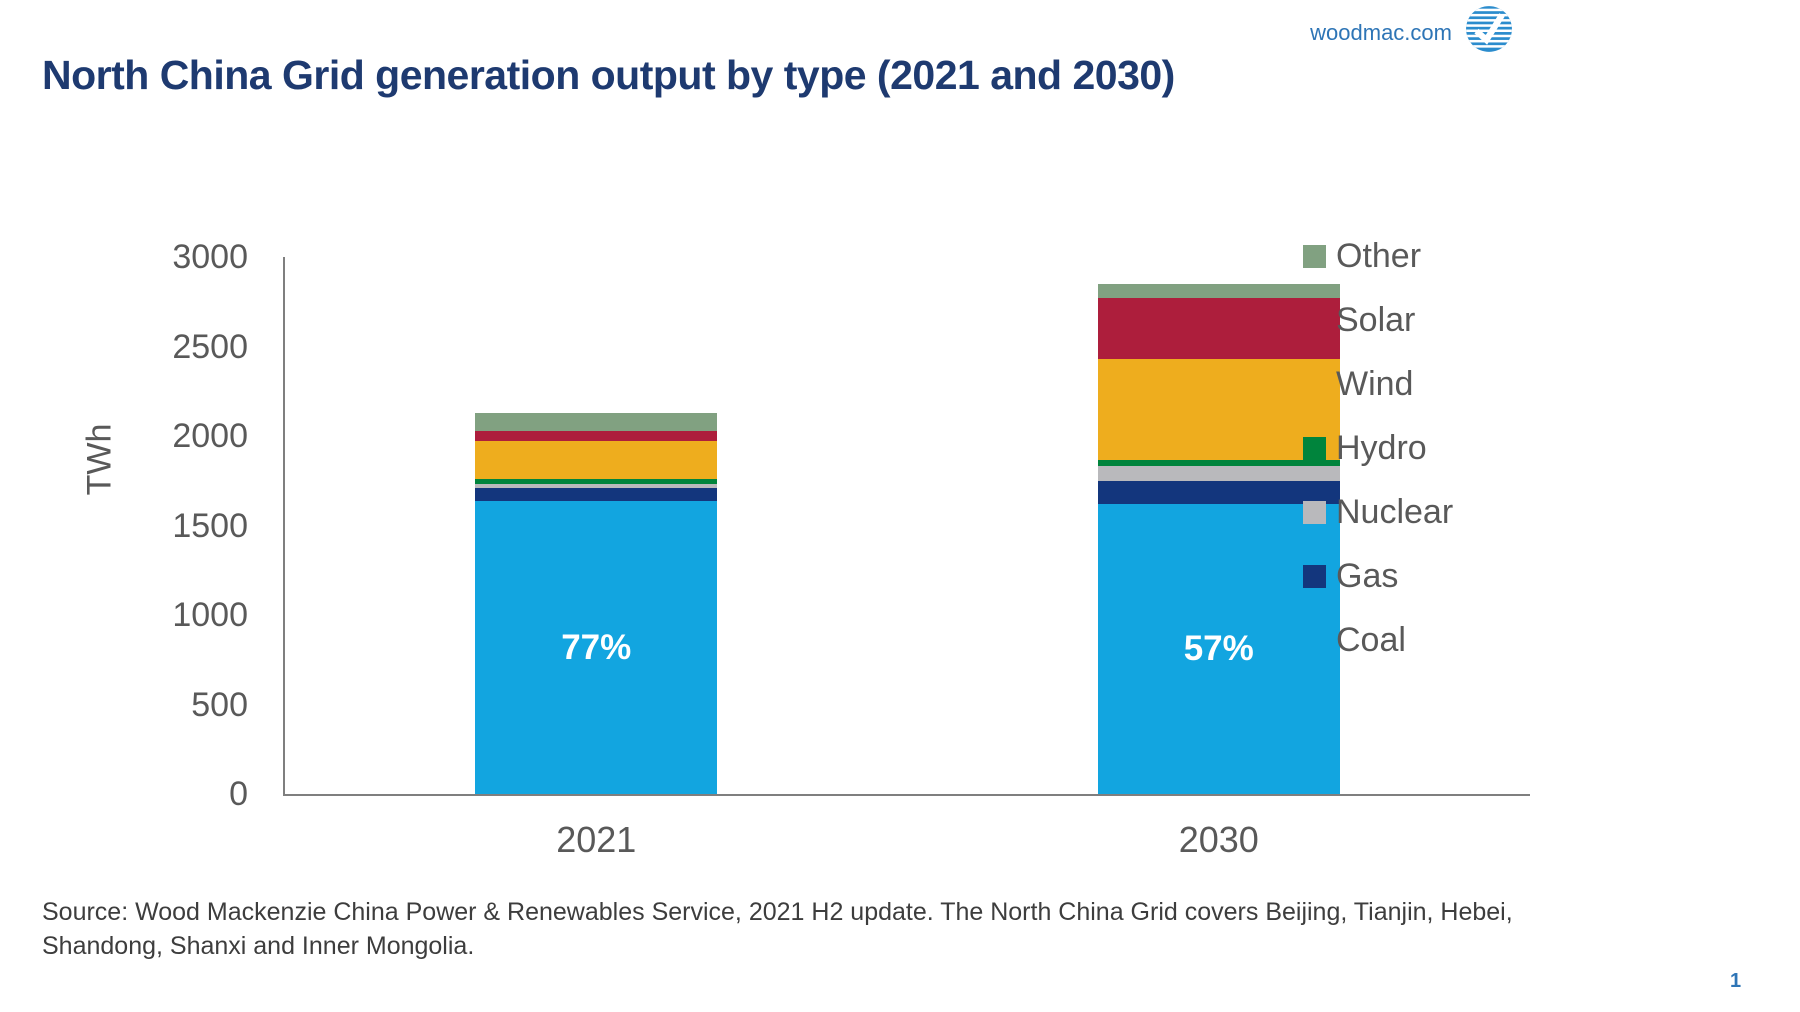 This screenshot has height=1012, width=1800. I want to click on y-axis-tick-label: 500, so click(219, 704).